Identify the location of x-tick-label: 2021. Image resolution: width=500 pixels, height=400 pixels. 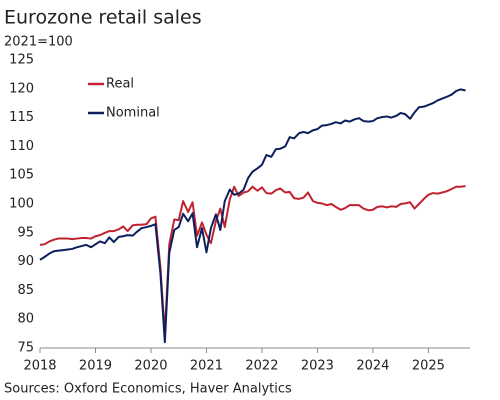
(206, 366).